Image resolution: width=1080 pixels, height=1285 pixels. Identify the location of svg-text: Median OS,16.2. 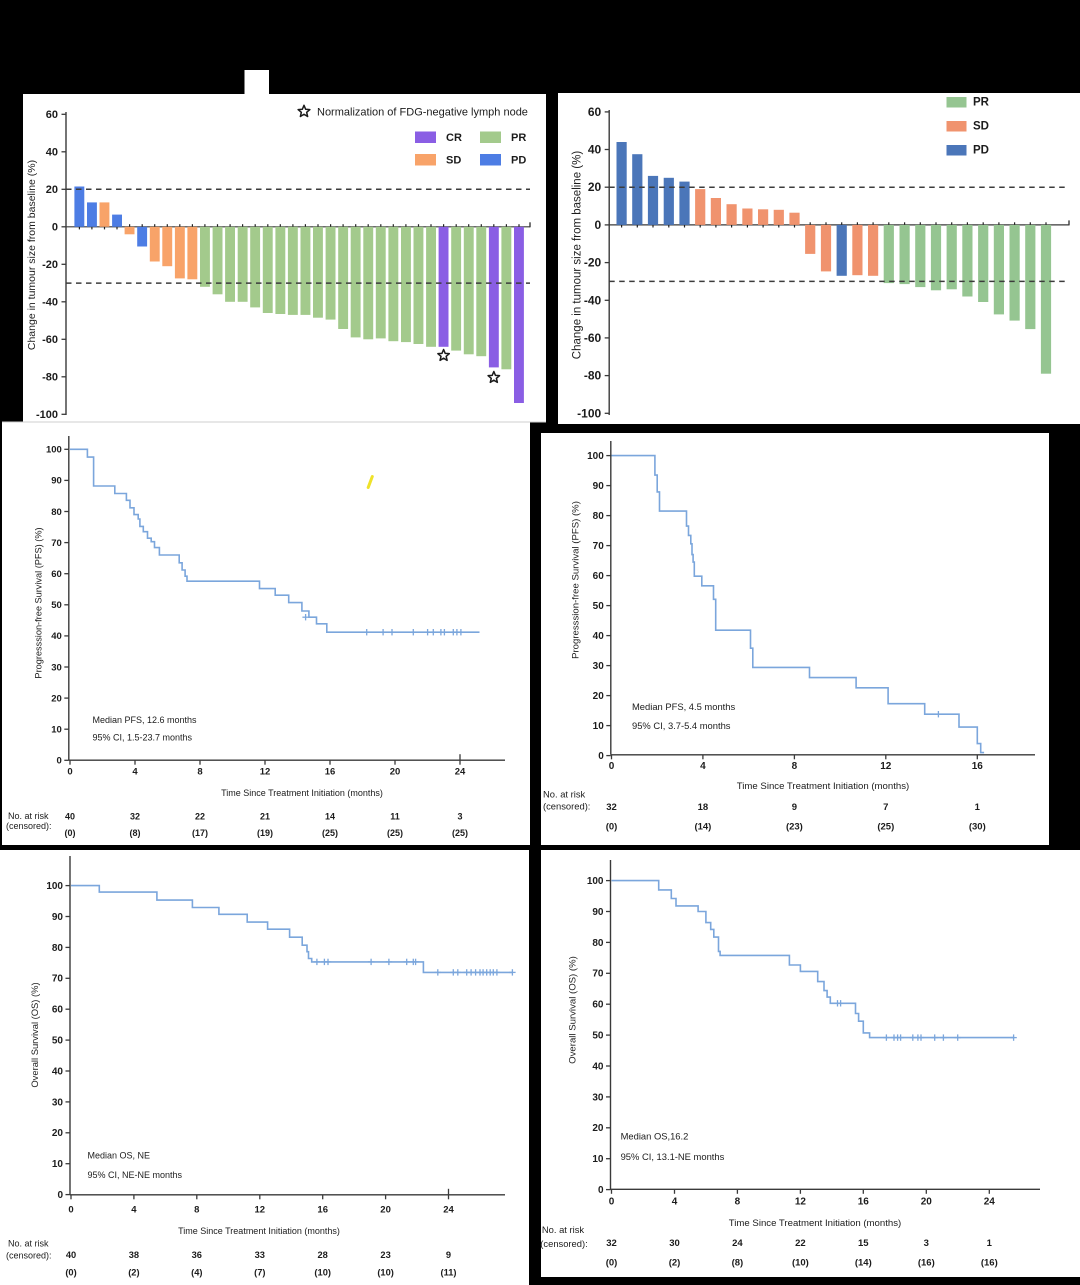
(655, 1136).